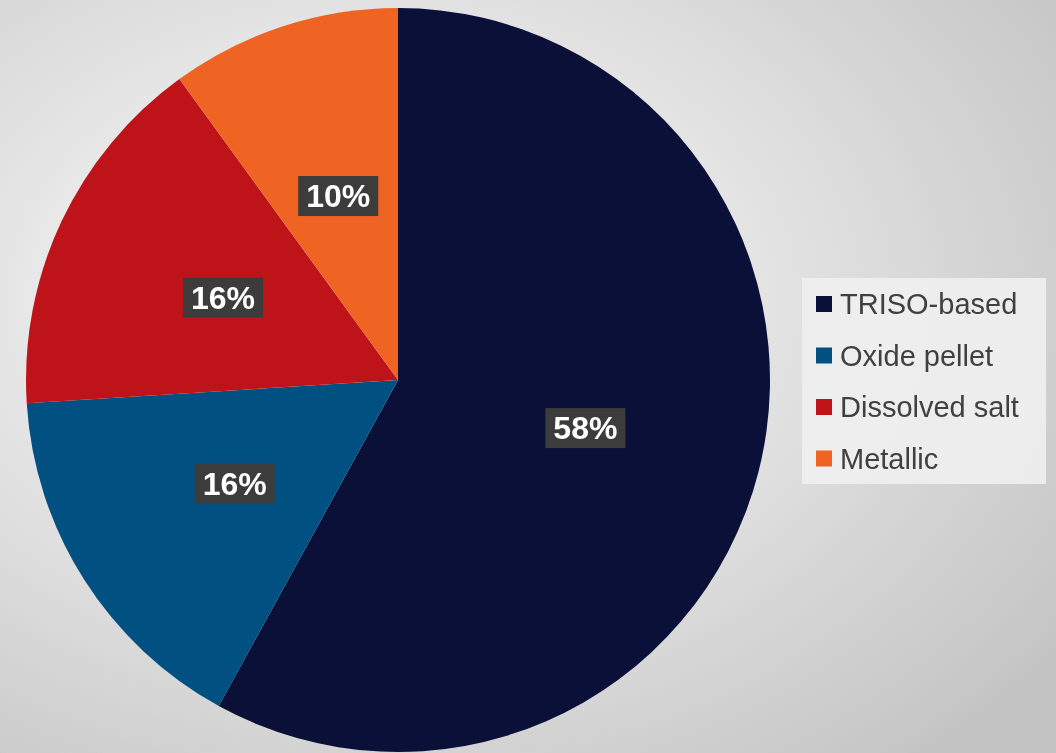 Image resolution: width=1056 pixels, height=753 pixels. What do you see at coordinates (917, 355) in the screenshot?
I see `legend-label: Oxide pellet` at bounding box center [917, 355].